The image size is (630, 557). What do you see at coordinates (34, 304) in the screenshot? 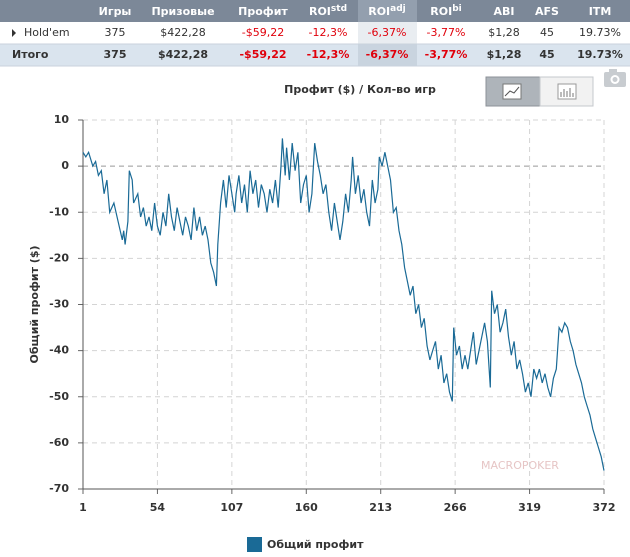
I see `y-axis-label: Общий профит ($)` at bounding box center [34, 304].